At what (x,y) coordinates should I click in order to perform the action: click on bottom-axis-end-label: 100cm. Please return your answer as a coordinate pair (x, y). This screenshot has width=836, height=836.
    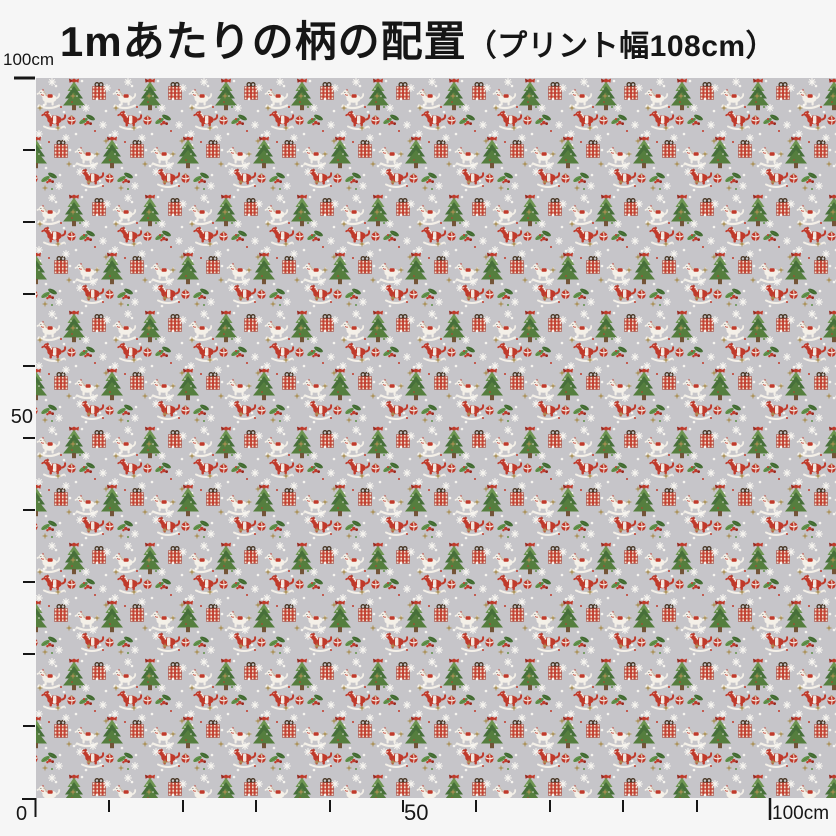
    Looking at the image, I should click on (801, 813).